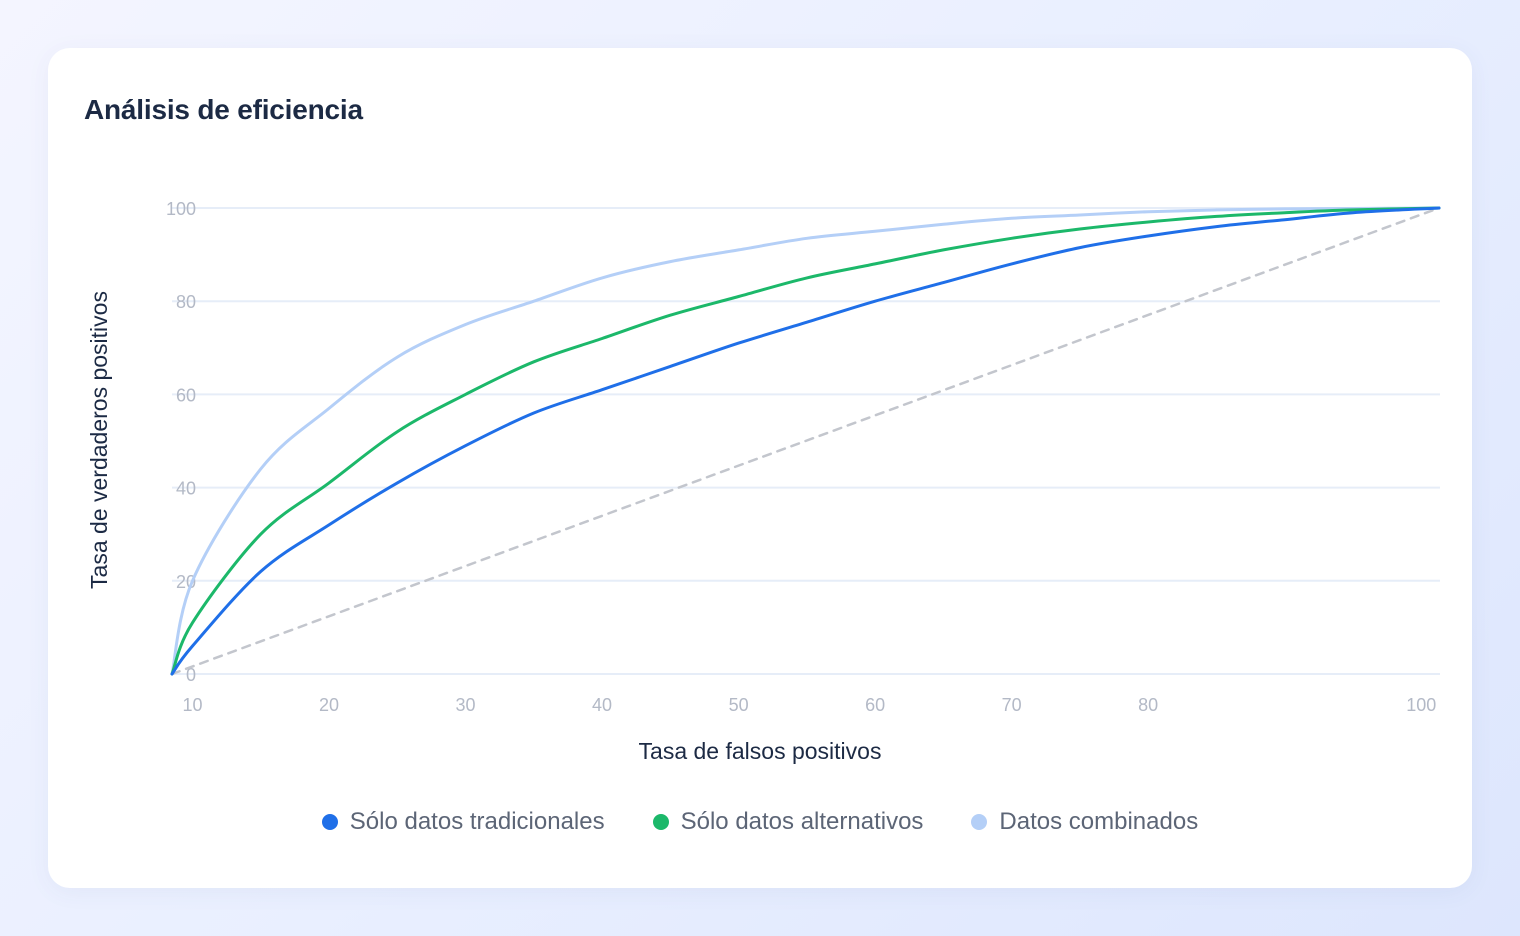 This screenshot has height=936, width=1520. What do you see at coordinates (660, 822) in the screenshot?
I see `legend-dot-alternative` at bounding box center [660, 822].